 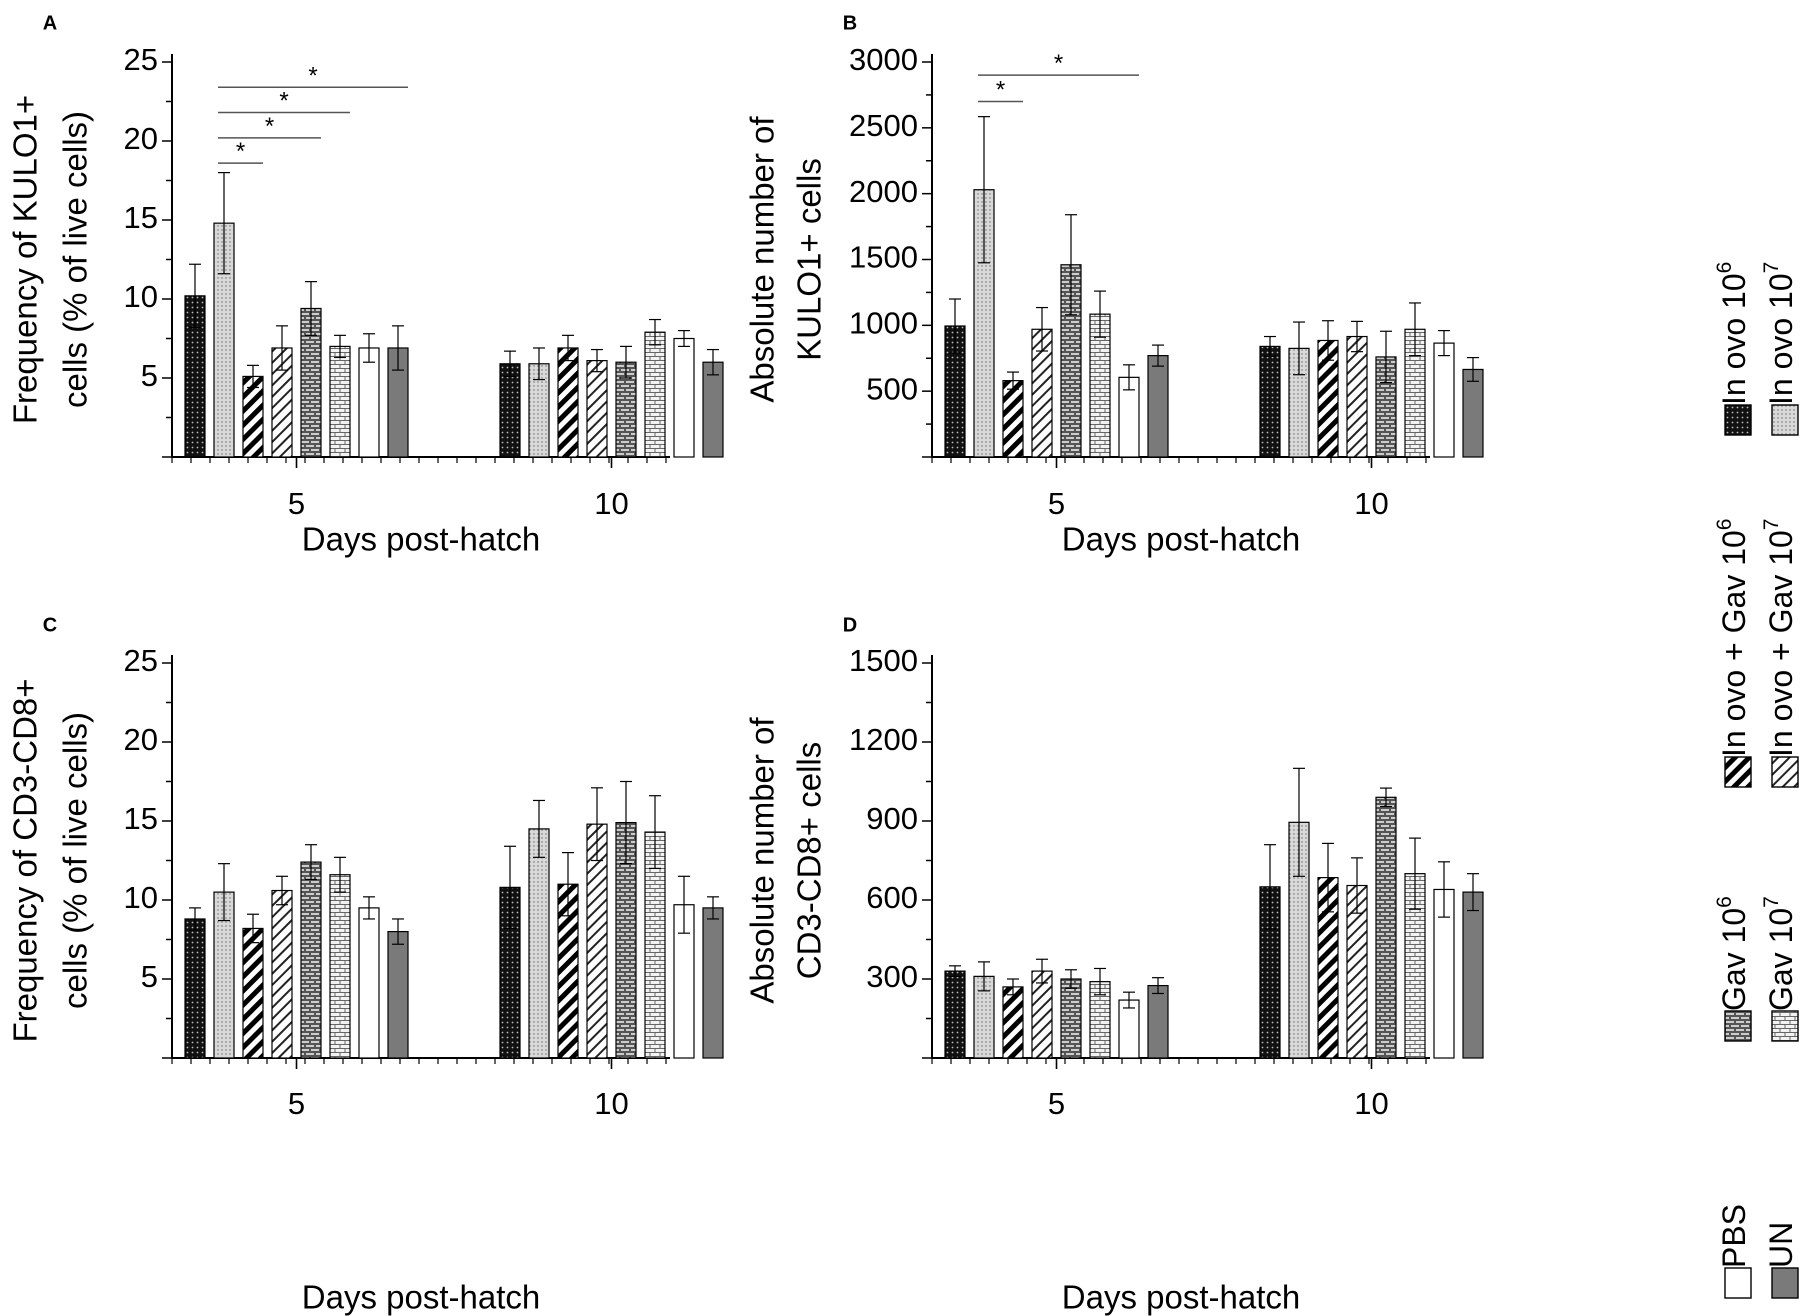 What do you see at coordinates (883, 59) in the screenshot?
I see `y-tick-label: 3000` at bounding box center [883, 59].